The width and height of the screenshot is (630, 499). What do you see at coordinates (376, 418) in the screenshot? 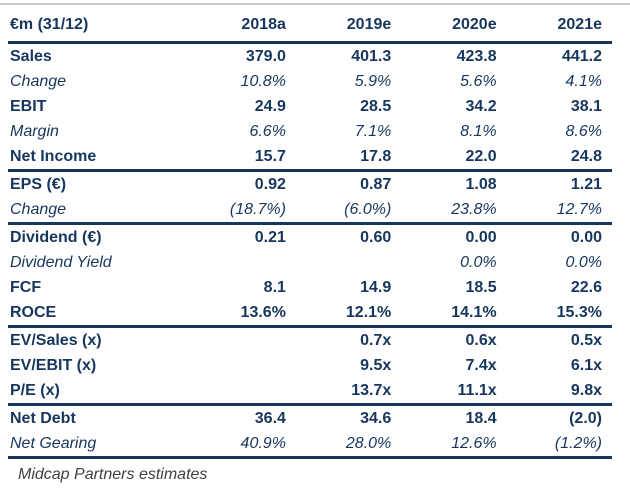
I see `cell-value: 34.6` at bounding box center [376, 418].